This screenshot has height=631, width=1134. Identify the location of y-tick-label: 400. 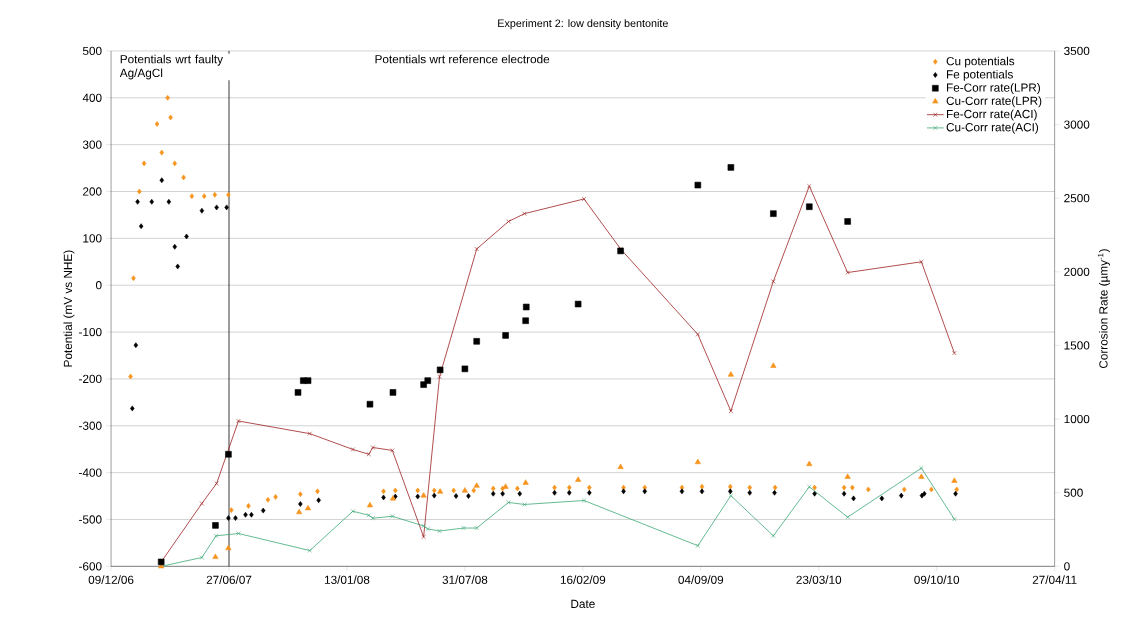
(92, 97).